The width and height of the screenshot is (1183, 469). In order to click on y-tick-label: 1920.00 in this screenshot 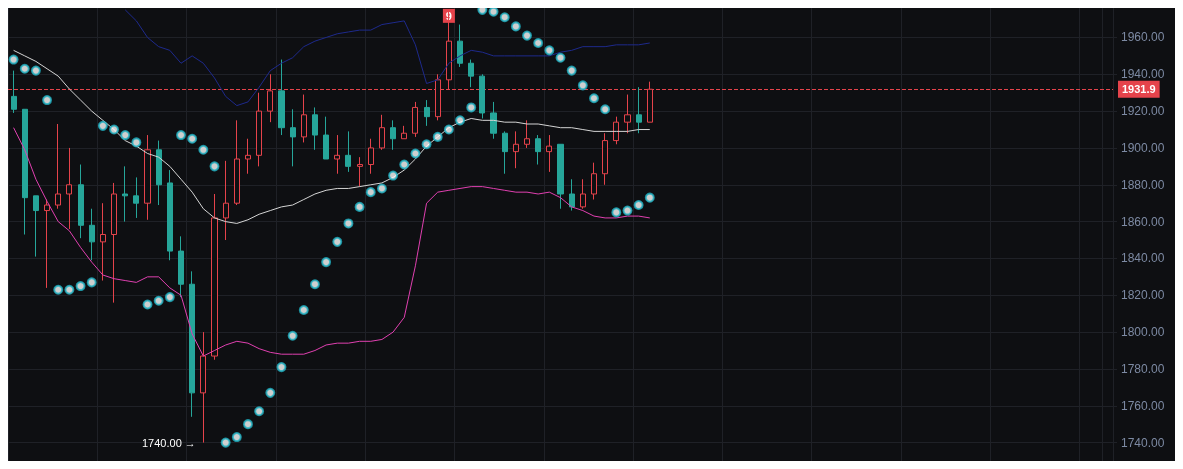, I will do `click(1143, 111)`.